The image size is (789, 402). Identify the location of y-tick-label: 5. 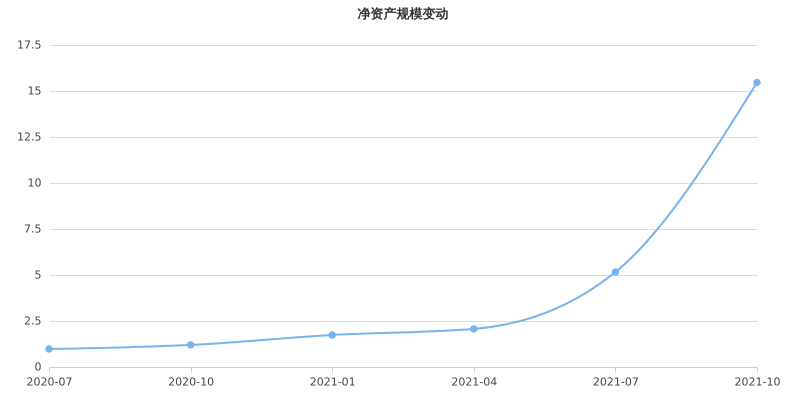
(38, 275).